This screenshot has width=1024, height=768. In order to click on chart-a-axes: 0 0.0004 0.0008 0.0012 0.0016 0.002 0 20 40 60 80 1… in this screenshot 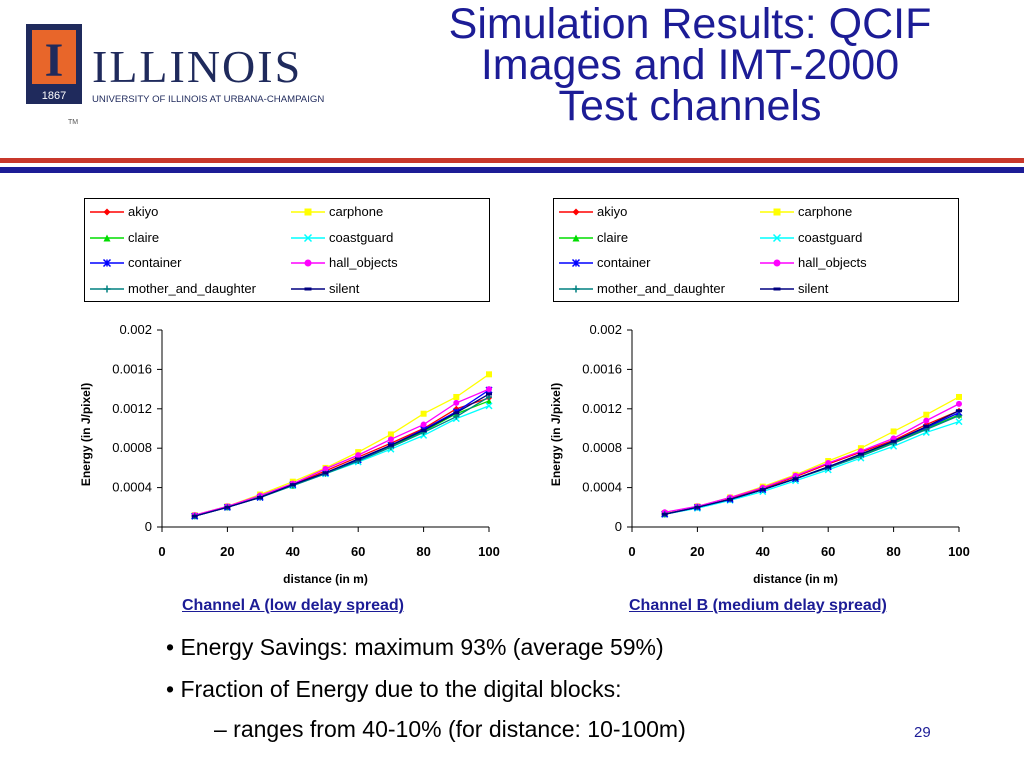, I will do `click(289, 454)`.